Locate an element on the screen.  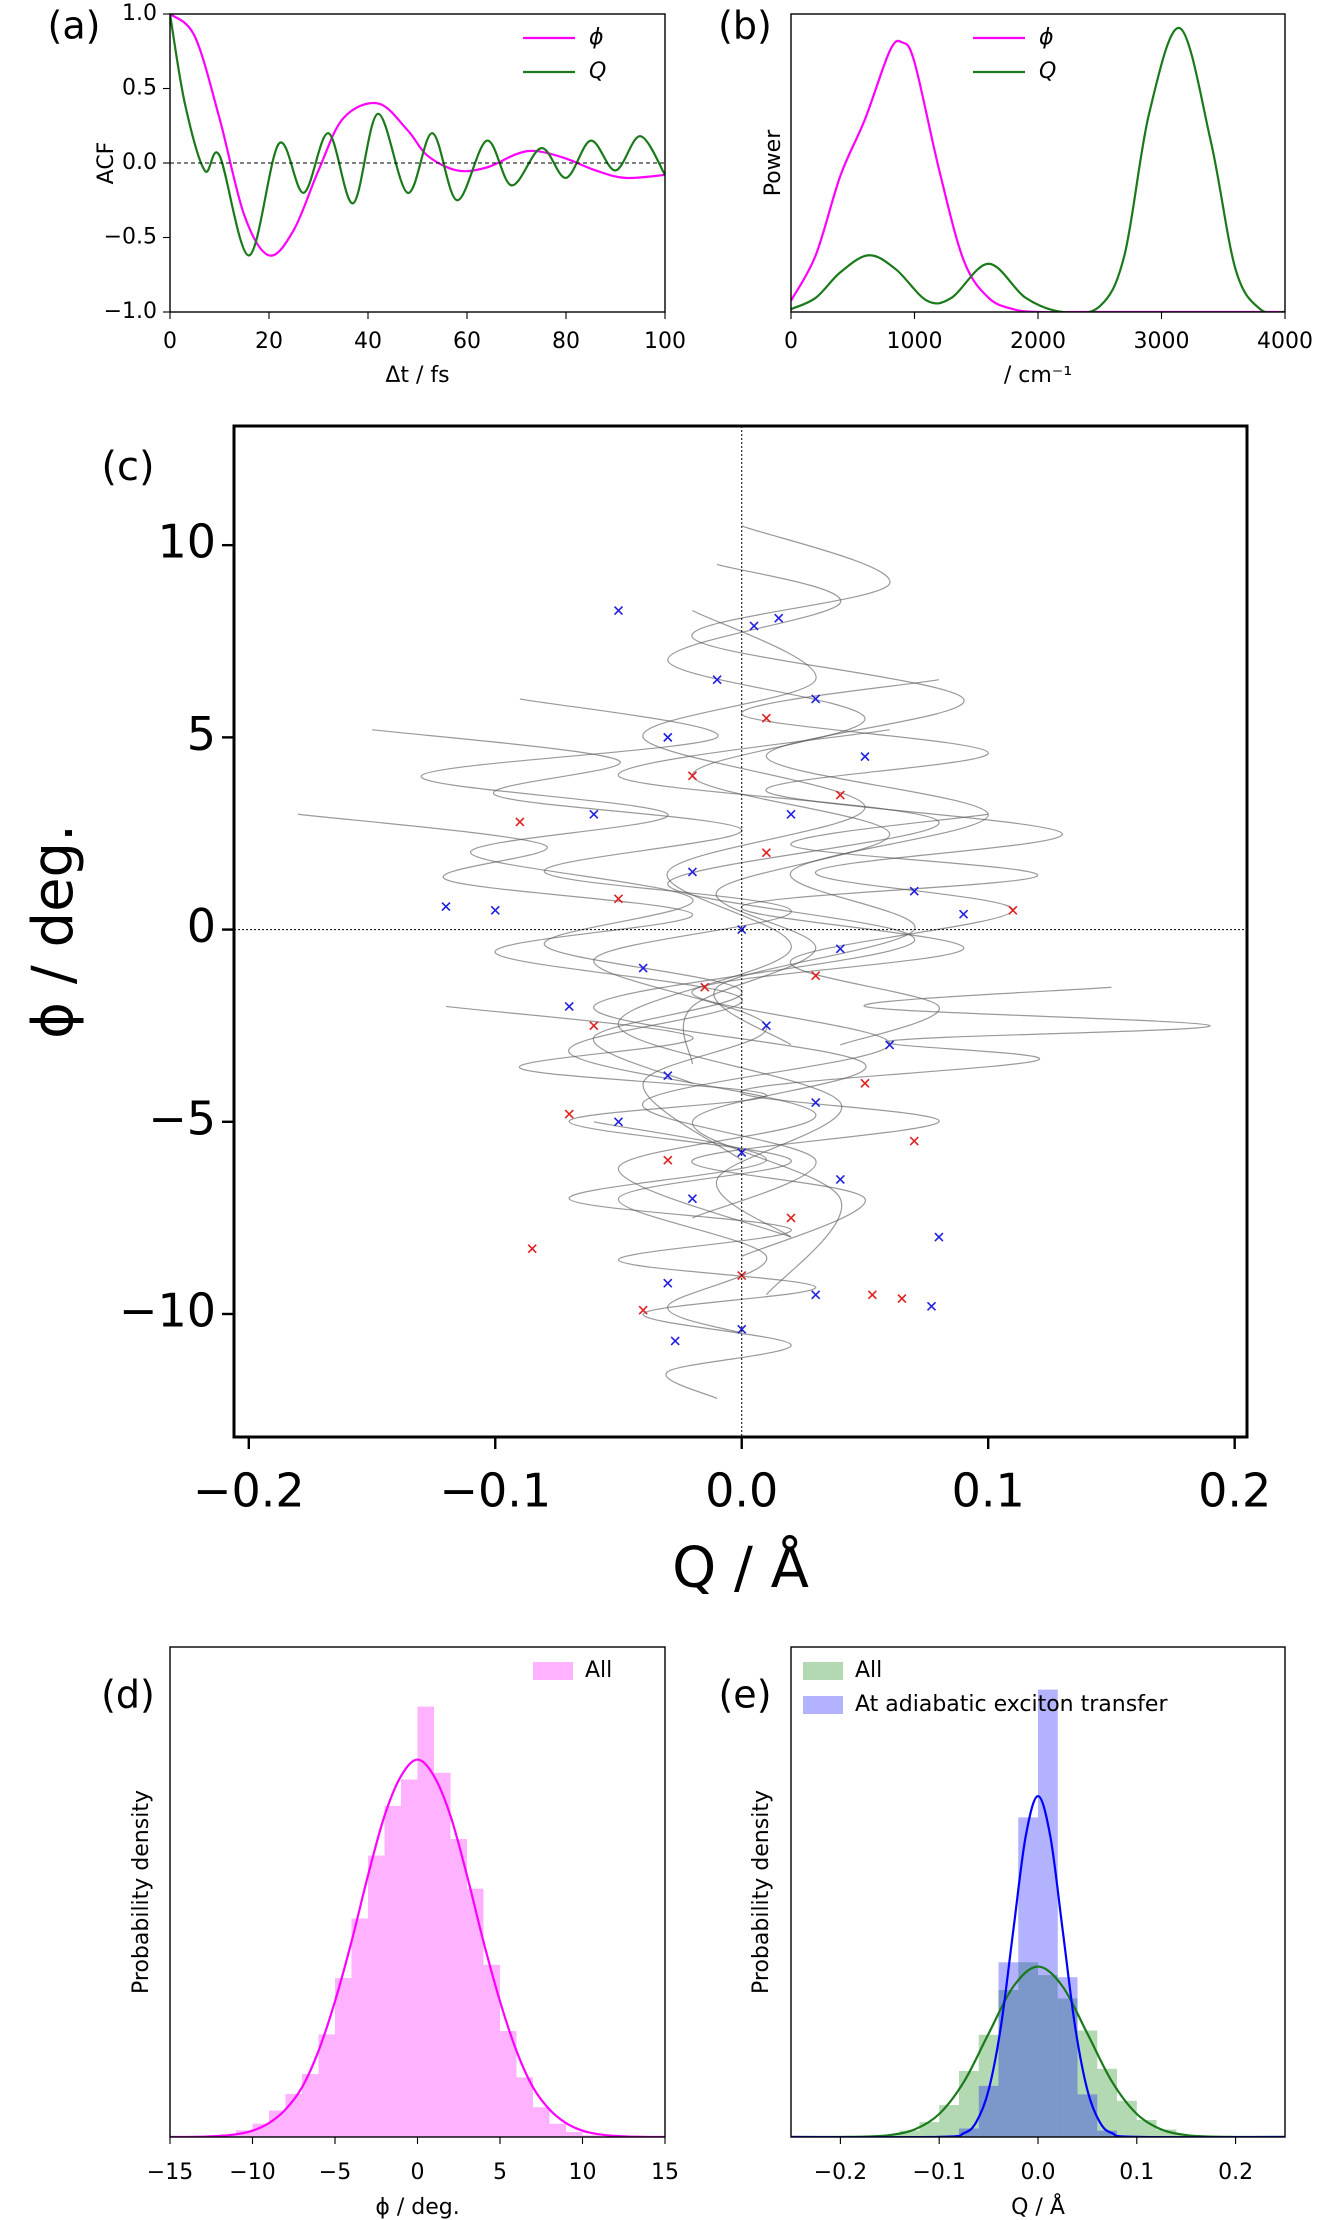
legend-label: At adiabatic exciton transfer is located at coordinates (1011, 1704).